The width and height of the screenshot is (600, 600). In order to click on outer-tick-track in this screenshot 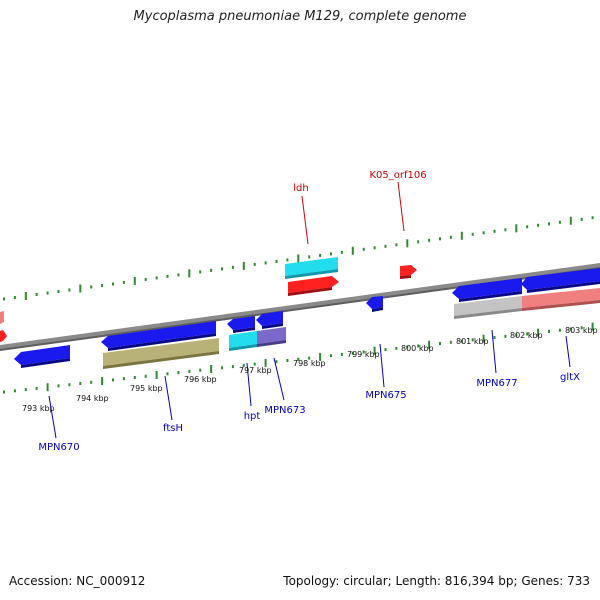, I will do `click(298, 258)`.